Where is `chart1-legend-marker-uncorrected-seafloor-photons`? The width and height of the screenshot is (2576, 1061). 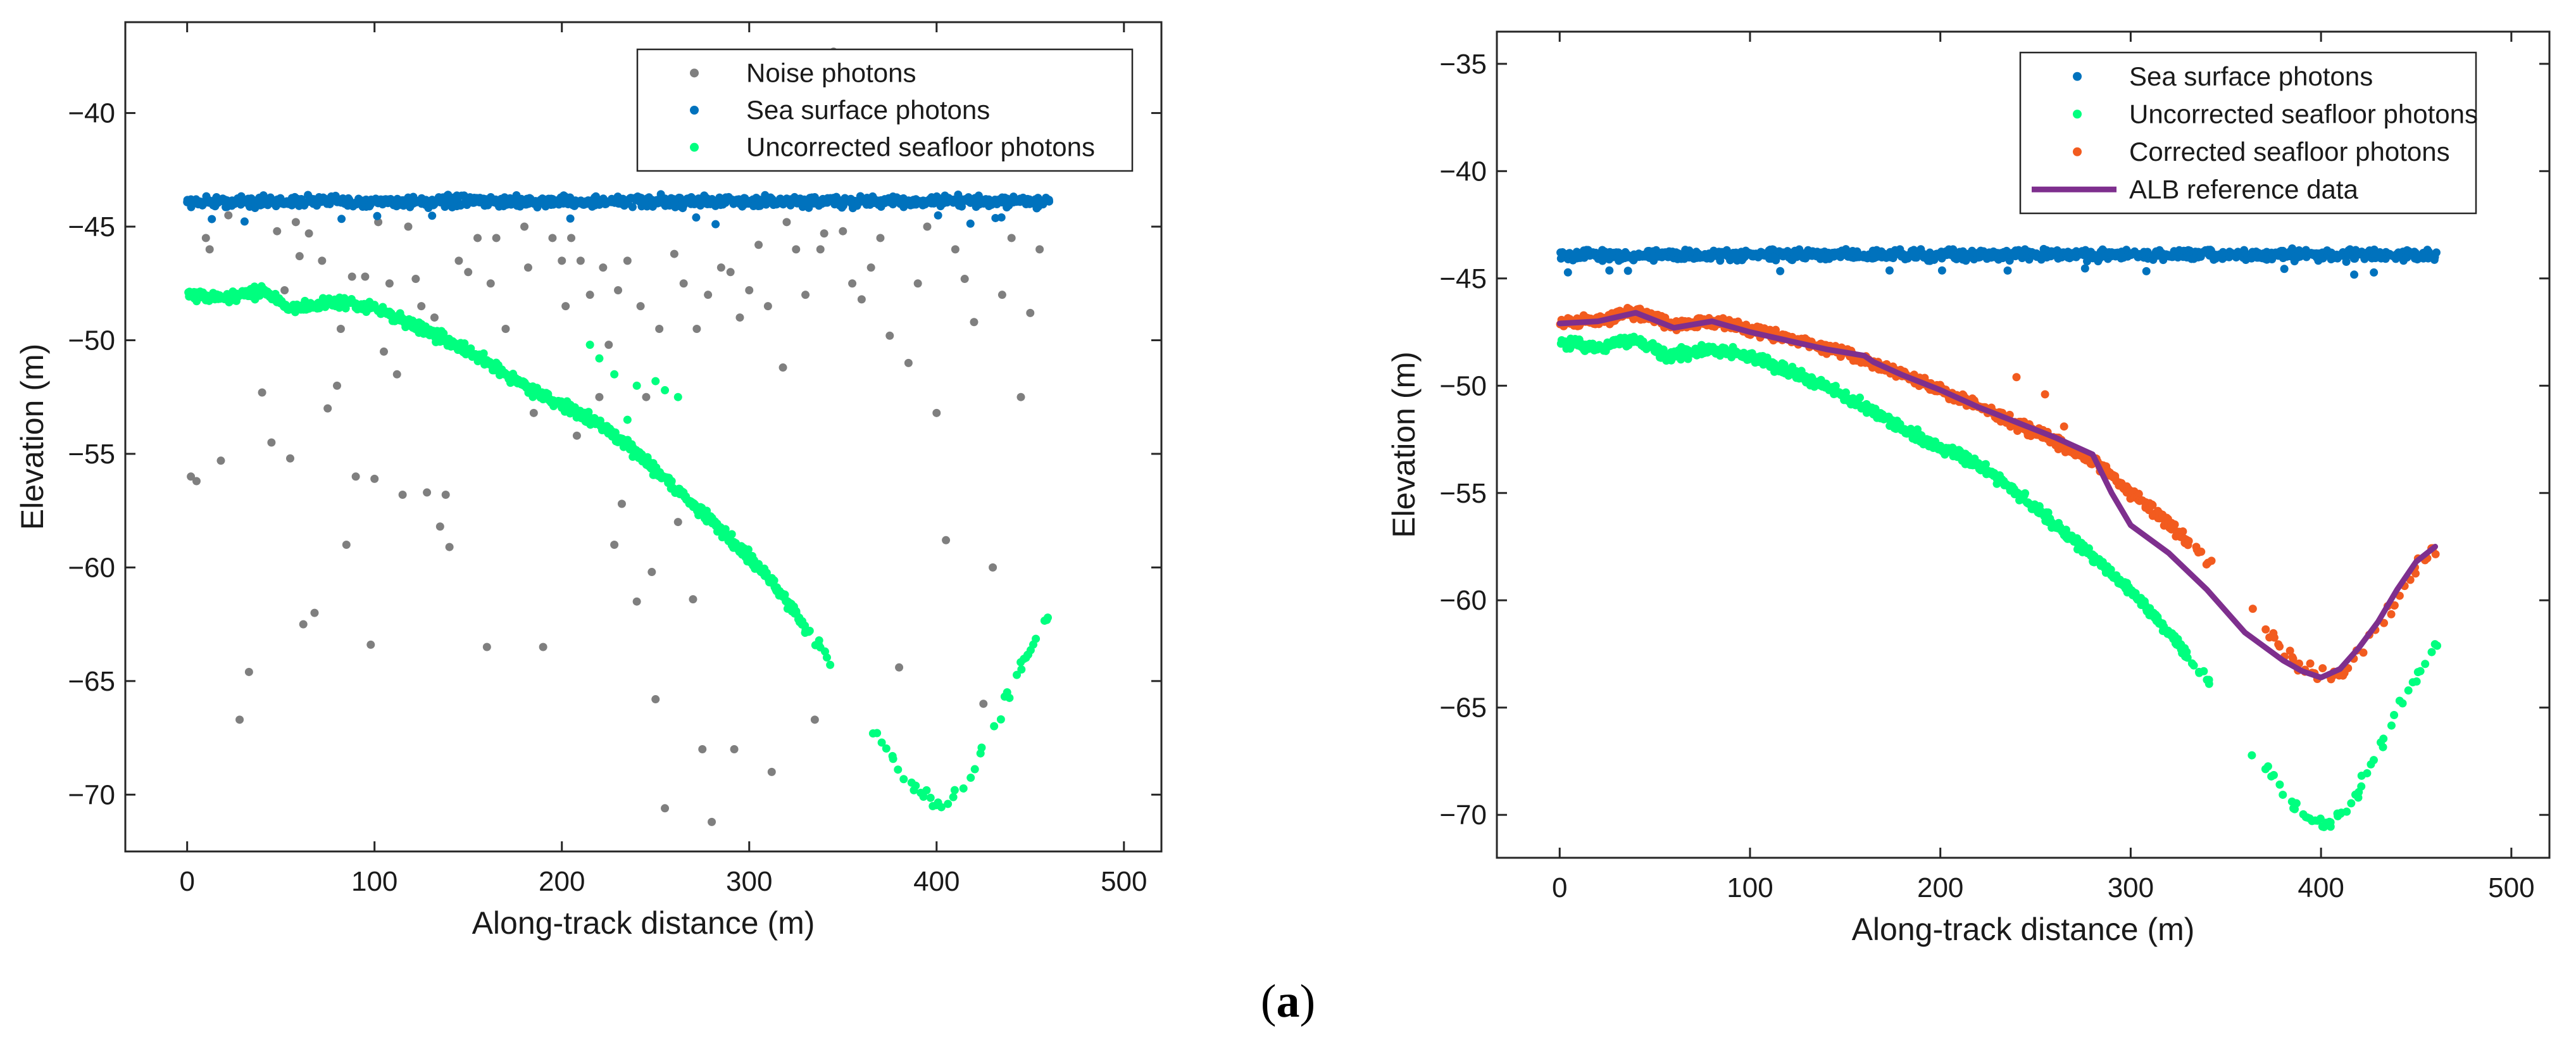
chart1-legend-marker-uncorrected-seafloor-photons is located at coordinates (694, 147).